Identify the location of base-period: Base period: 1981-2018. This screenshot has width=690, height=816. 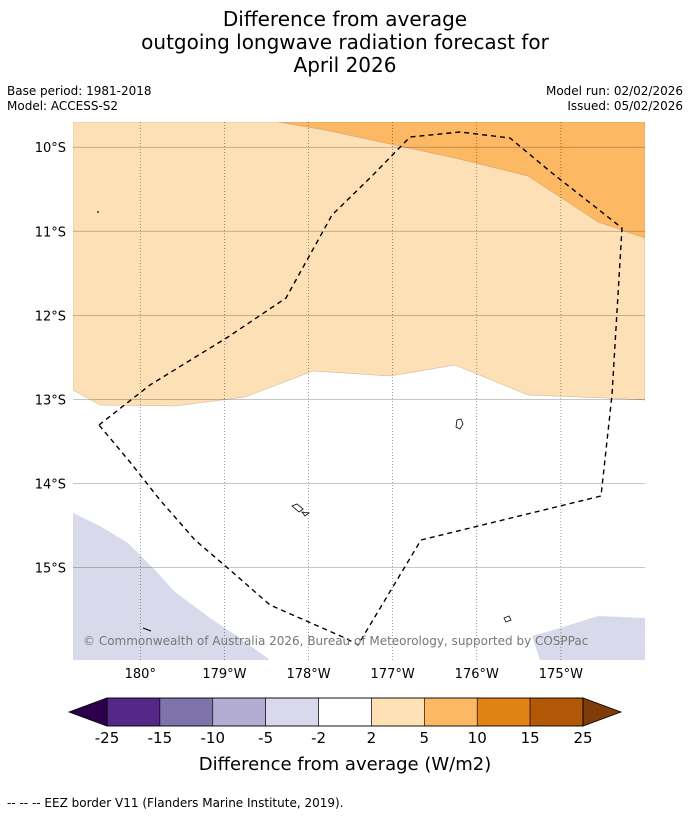
(79, 91).